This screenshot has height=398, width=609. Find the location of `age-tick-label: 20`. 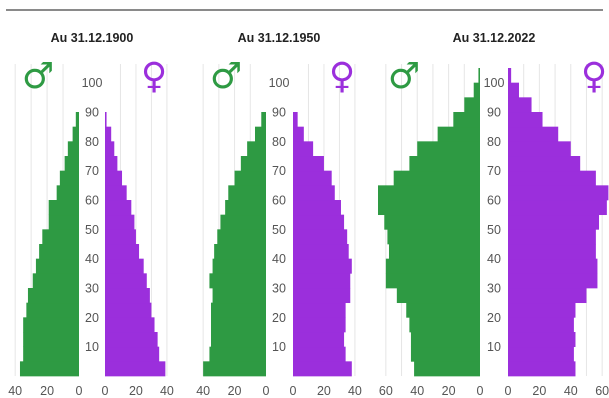

age-tick-label: 20 is located at coordinates (279, 318).